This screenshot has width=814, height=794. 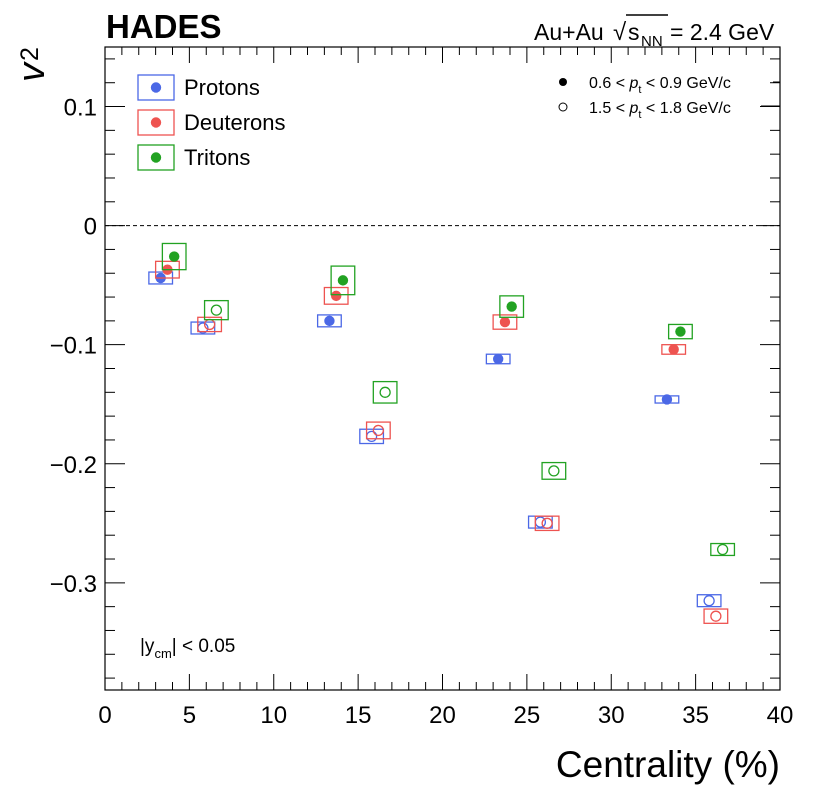 I want to click on pt-legend-label-low: 0.6 < pt < 0.9 GeV/c, so click(x=660, y=85).